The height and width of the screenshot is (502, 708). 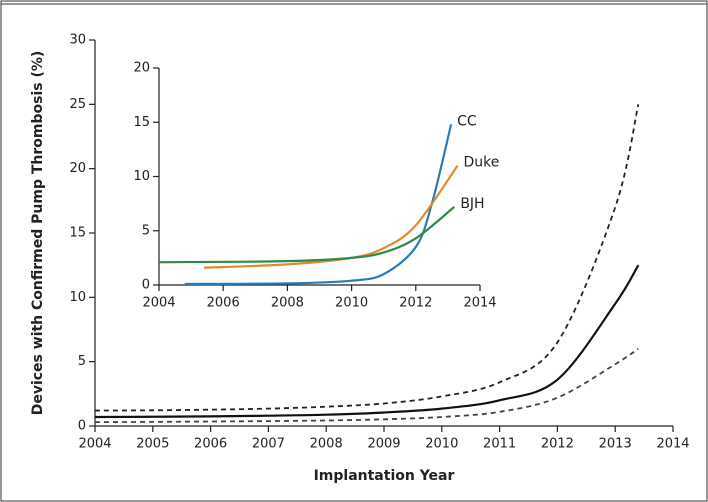 What do you see at coordinates (384, 476) in the screenshot?
I see `x-axis-label: Implantation Year` at bounding box center [384, 476].